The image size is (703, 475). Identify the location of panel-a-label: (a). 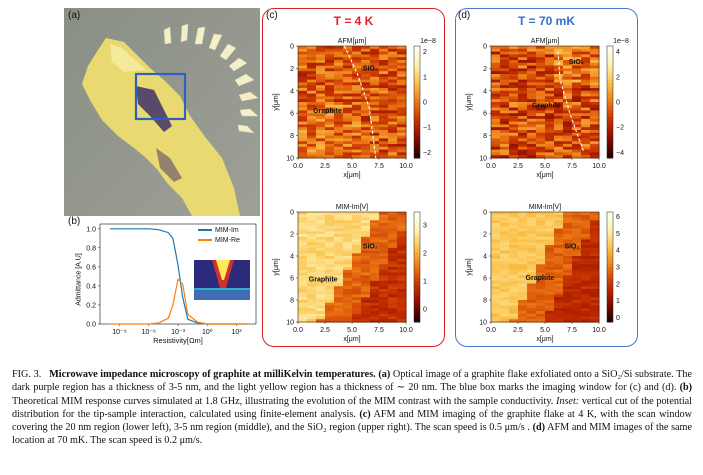
(74, 15).